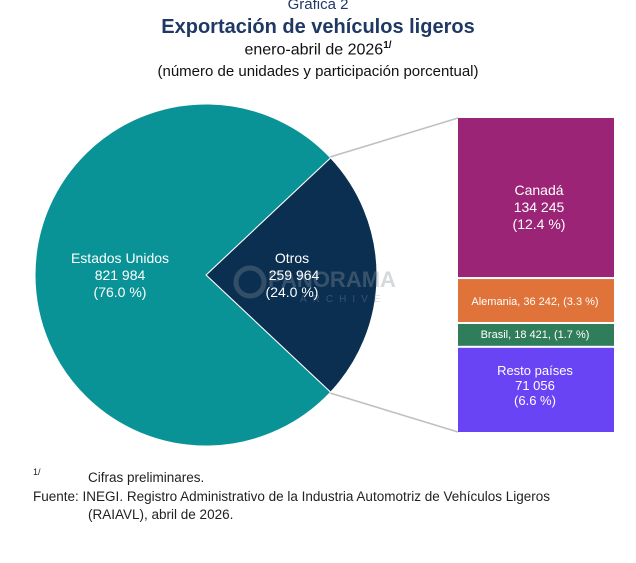 Image resolution: width=636 pixels, height=563 pixels. I want to click on segment-label-resto: Resto países 71 056 (6.6 %), so click(535, 385).